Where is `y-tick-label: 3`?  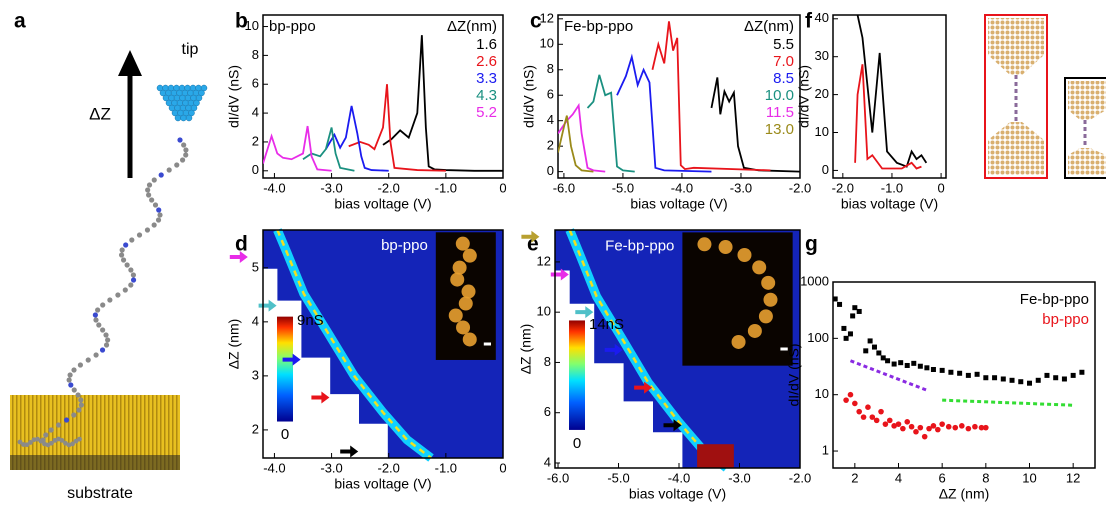 y-tick-label: 3 is located at coordinates (255, 374).